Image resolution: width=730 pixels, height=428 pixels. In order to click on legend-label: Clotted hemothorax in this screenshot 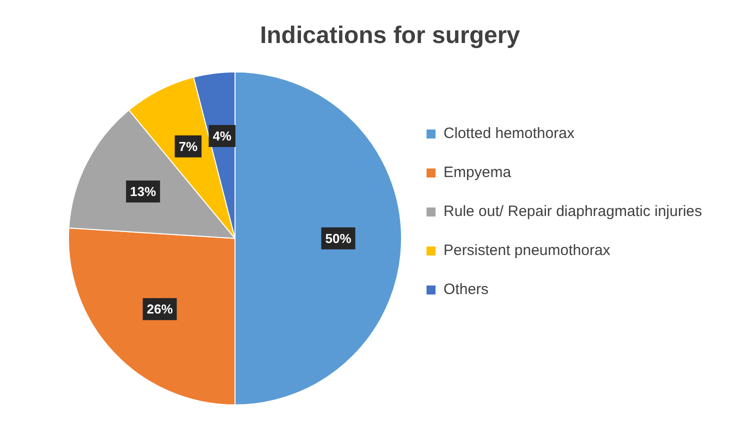, I will do `click(509, 133)`.